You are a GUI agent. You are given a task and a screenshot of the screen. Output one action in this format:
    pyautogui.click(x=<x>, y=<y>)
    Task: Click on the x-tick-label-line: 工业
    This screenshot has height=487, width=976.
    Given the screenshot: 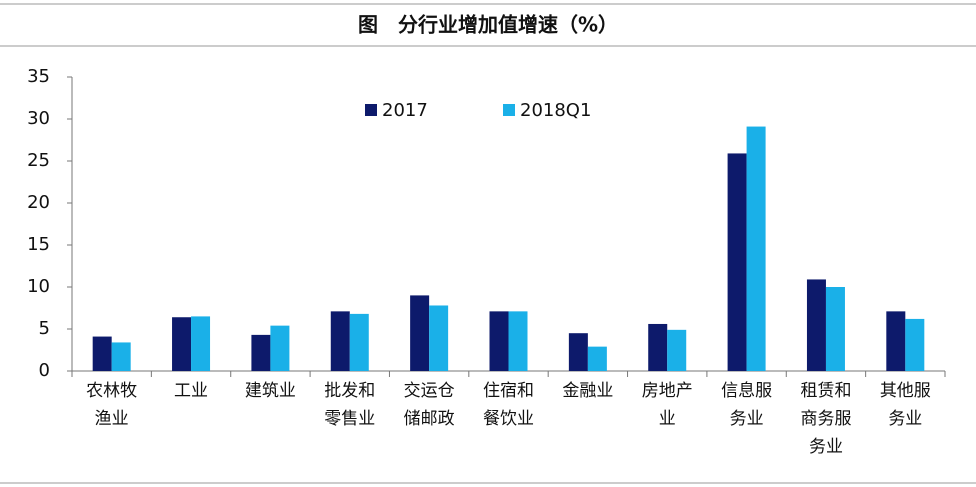 What is the action you would take?
    pyautogui.click(x=191, y=391)
    